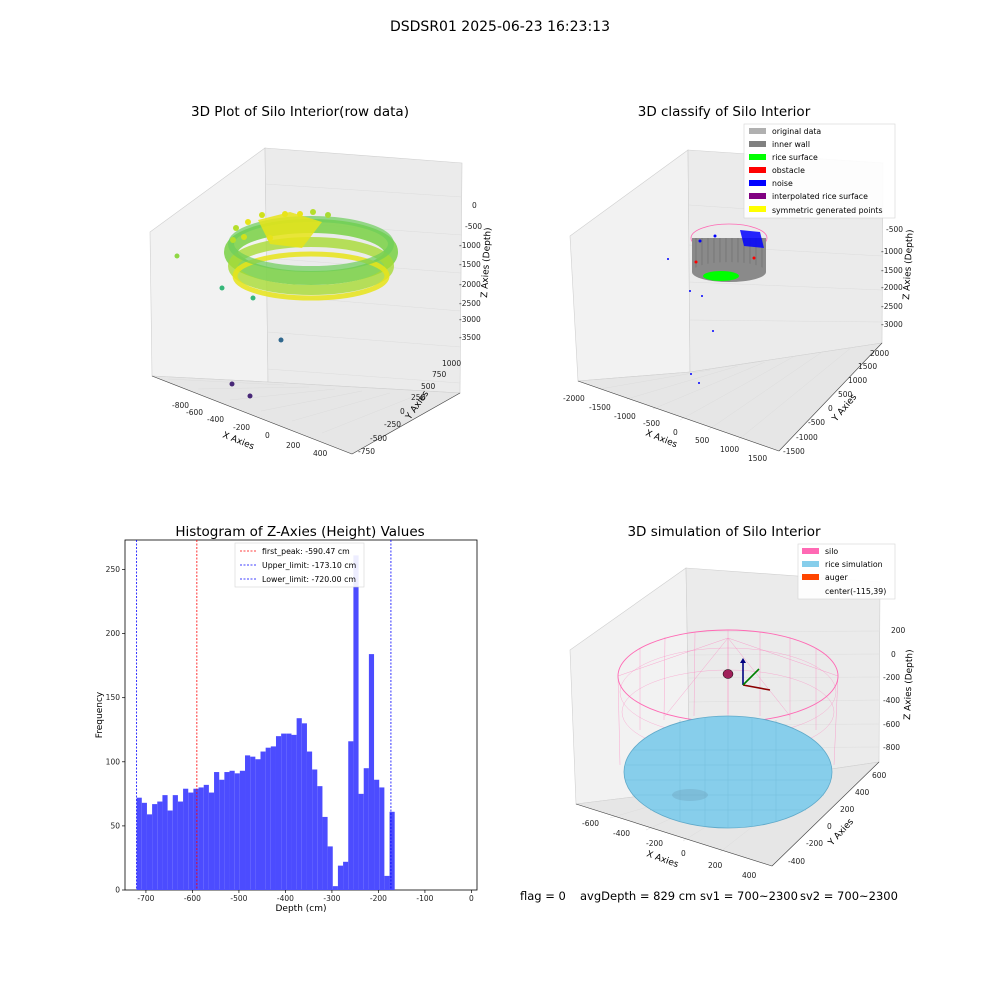 Image resolution: width=1000 pixels, height=1000 pixels. What do you see at coordinates (238, 898) in the screenshot?
I see `histogram-x-tick-label: -500` at bounding box center [238, 898].